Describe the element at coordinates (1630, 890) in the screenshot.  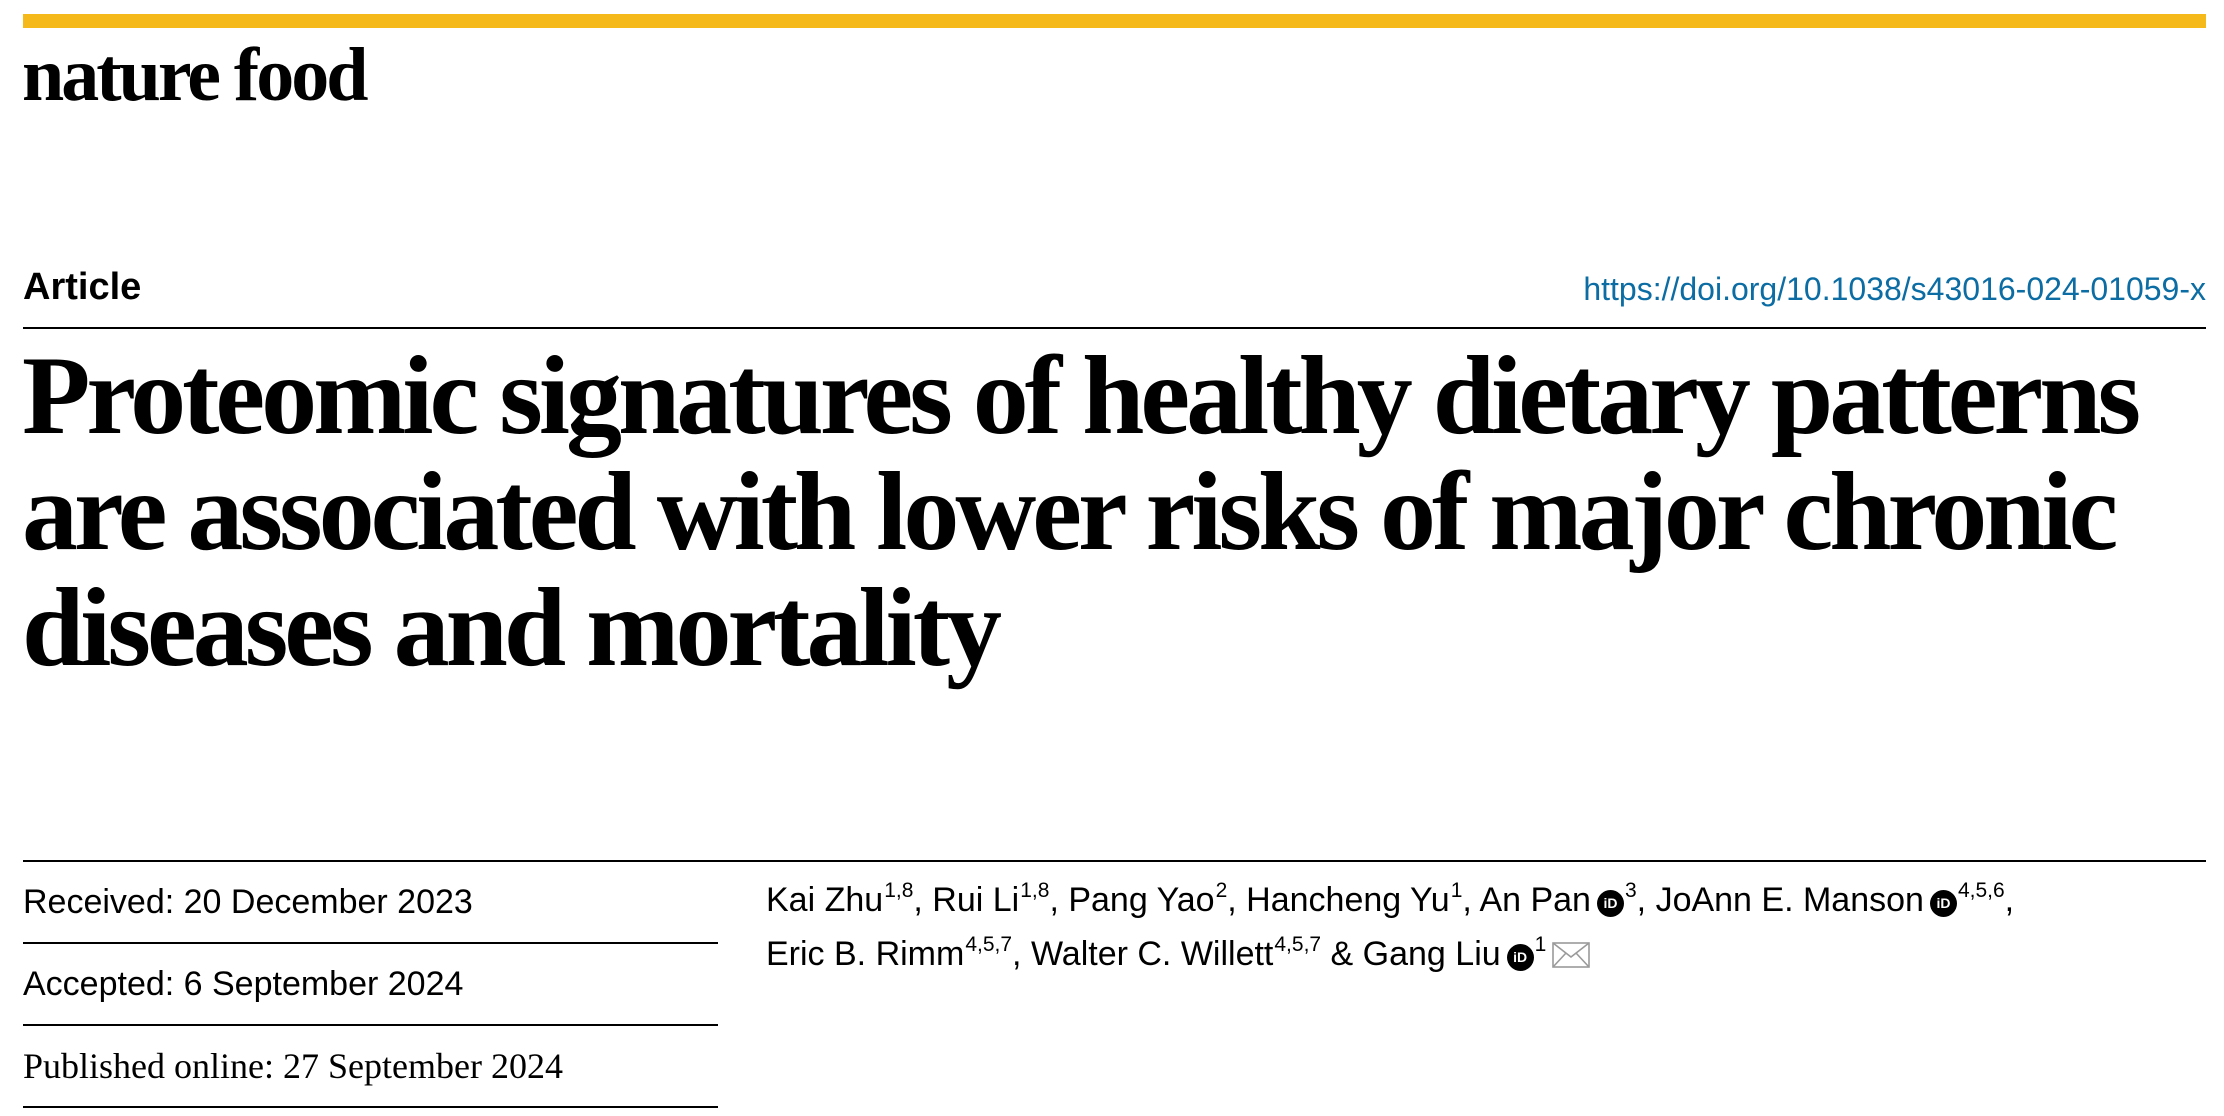
I see `affiliation-superscript: 3` at that location.